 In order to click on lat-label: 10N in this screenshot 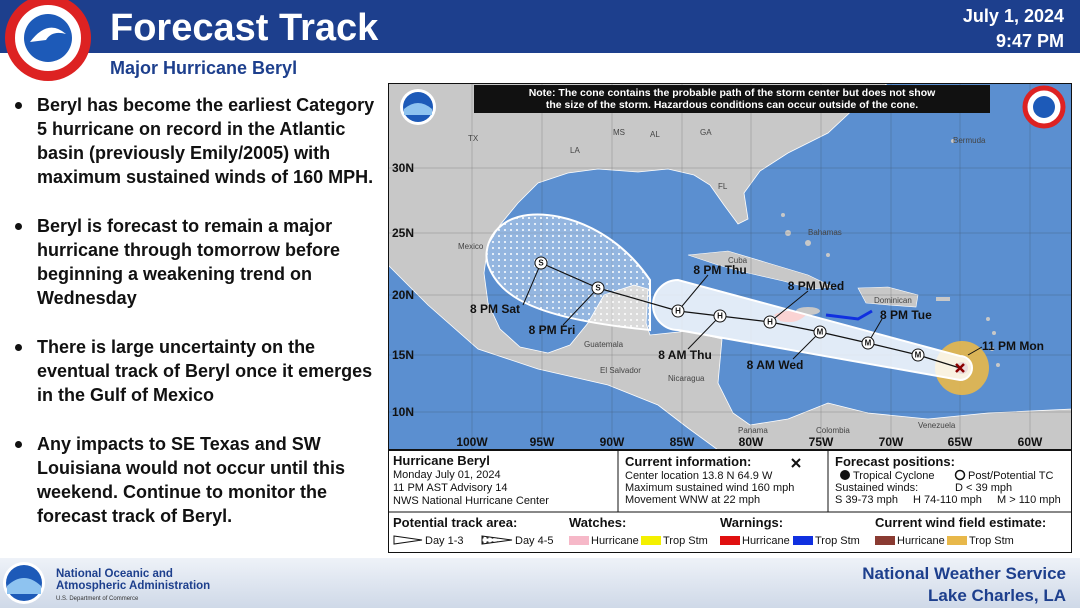, I will do `click(403, 412)`.